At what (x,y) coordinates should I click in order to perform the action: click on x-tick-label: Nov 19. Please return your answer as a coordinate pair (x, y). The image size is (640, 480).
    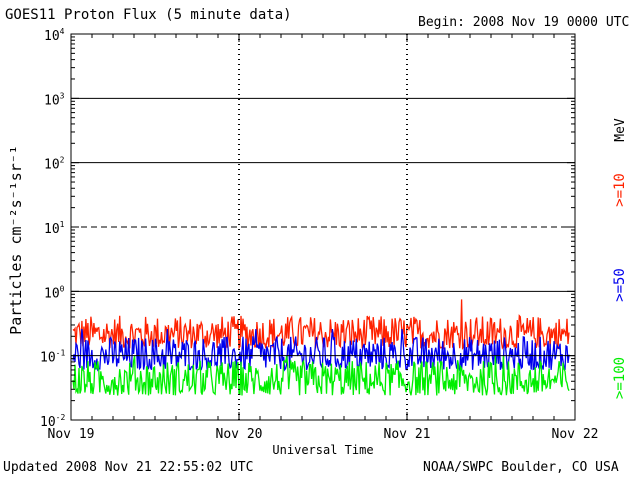
    Looking at the image, I should click on (71, 434).